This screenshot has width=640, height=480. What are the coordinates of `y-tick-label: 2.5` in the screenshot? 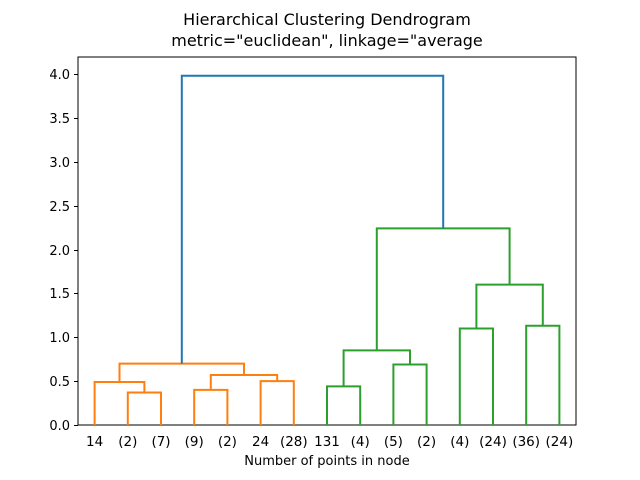 It's located at (59, 207).